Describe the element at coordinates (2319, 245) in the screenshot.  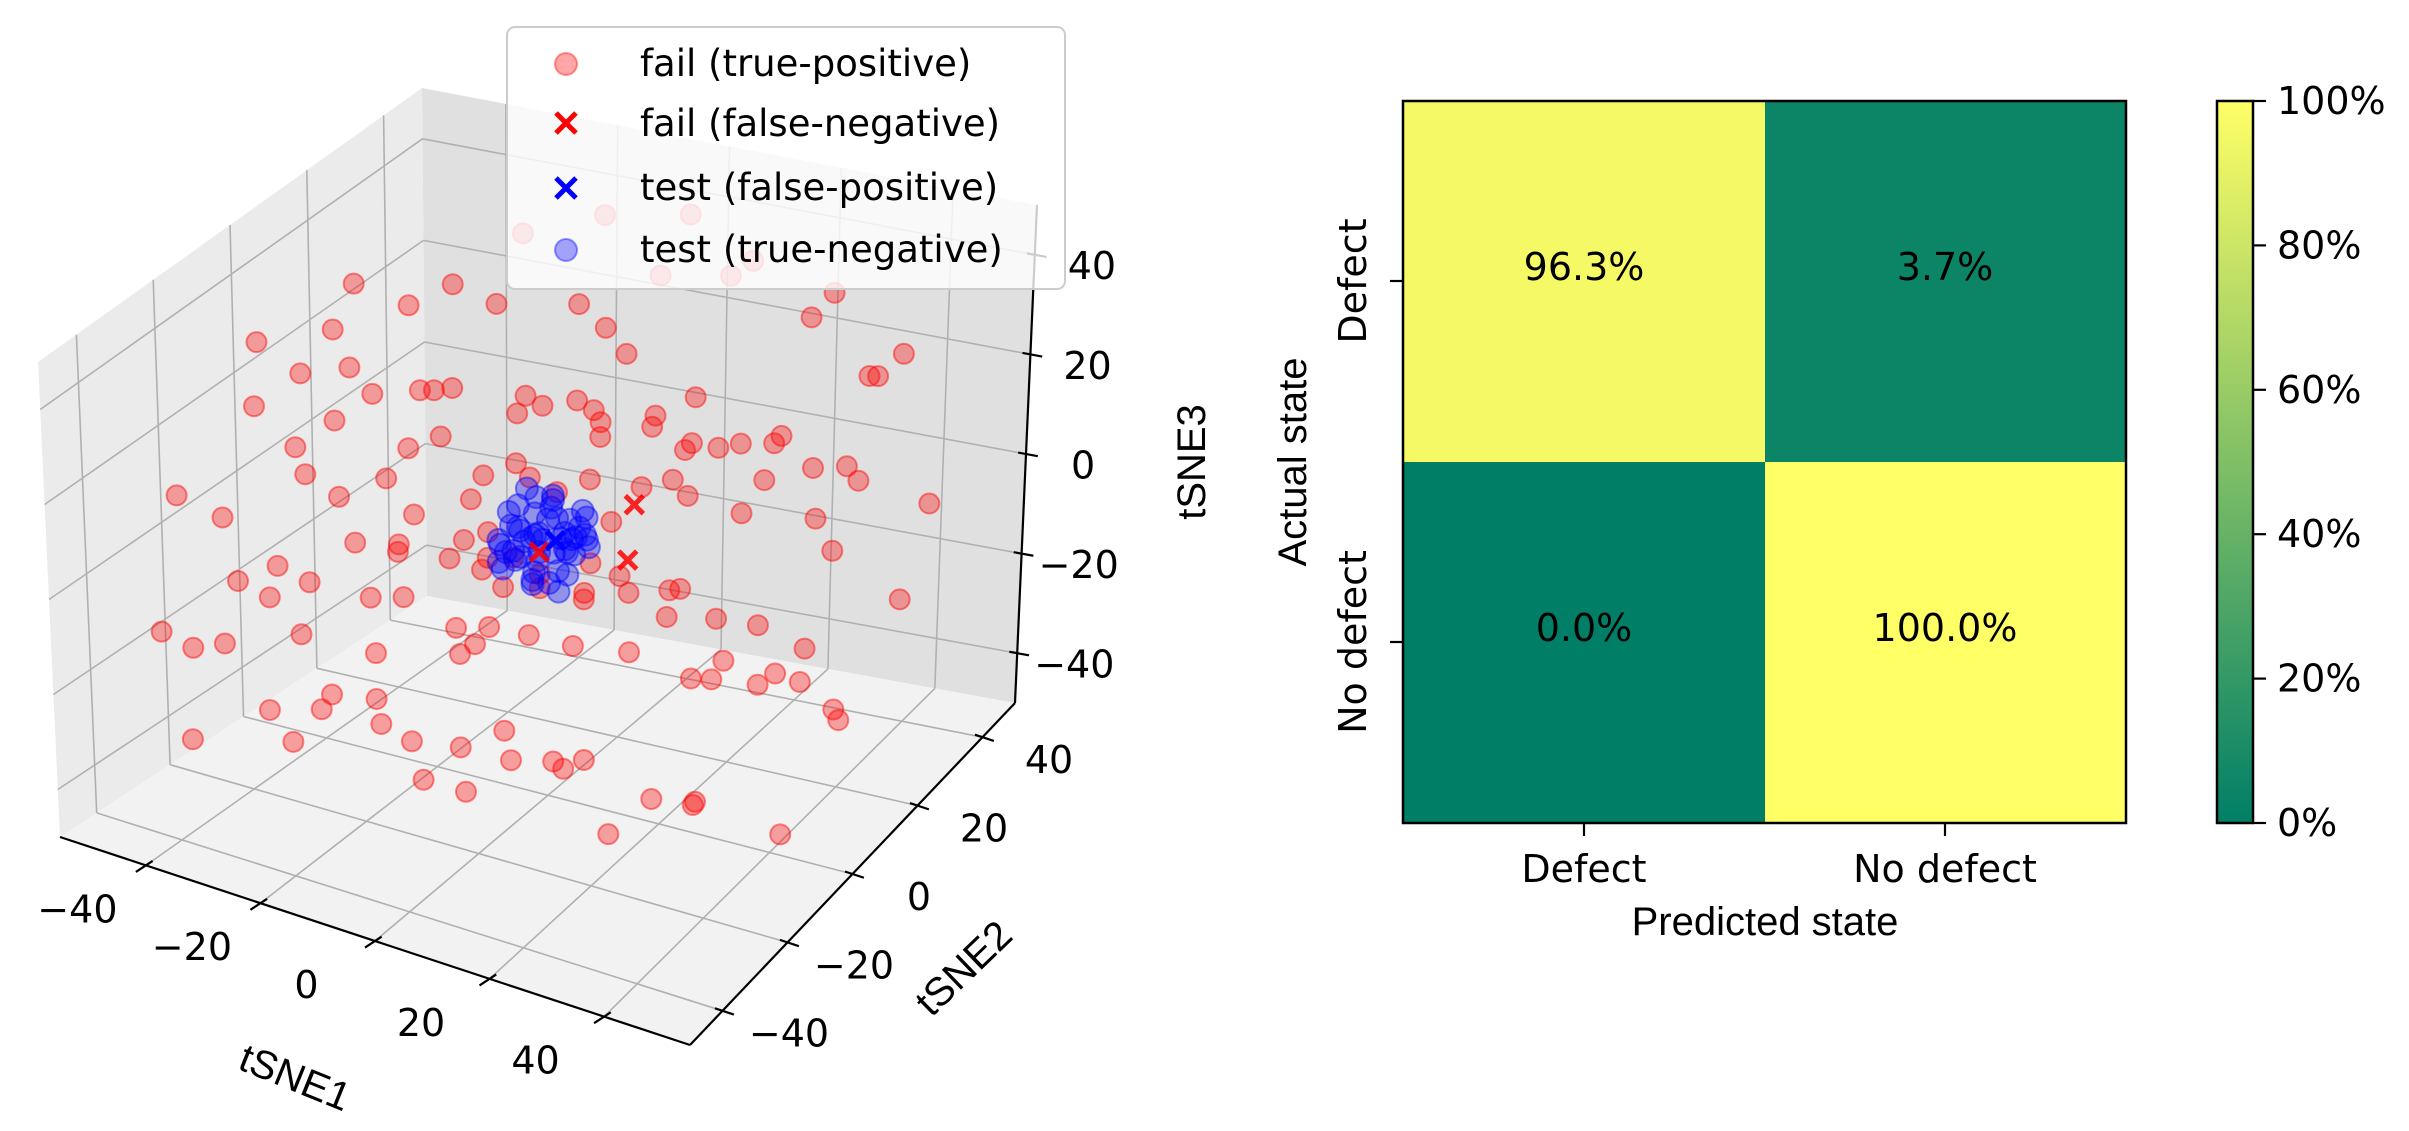
I see `colorbar-tick-label: 80%` at that location.